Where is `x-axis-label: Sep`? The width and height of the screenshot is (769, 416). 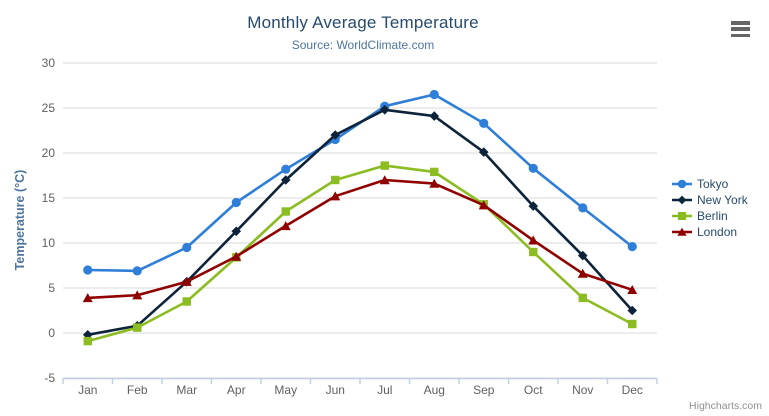 x-axis-label: Sep is located at coordinates (484, 390).